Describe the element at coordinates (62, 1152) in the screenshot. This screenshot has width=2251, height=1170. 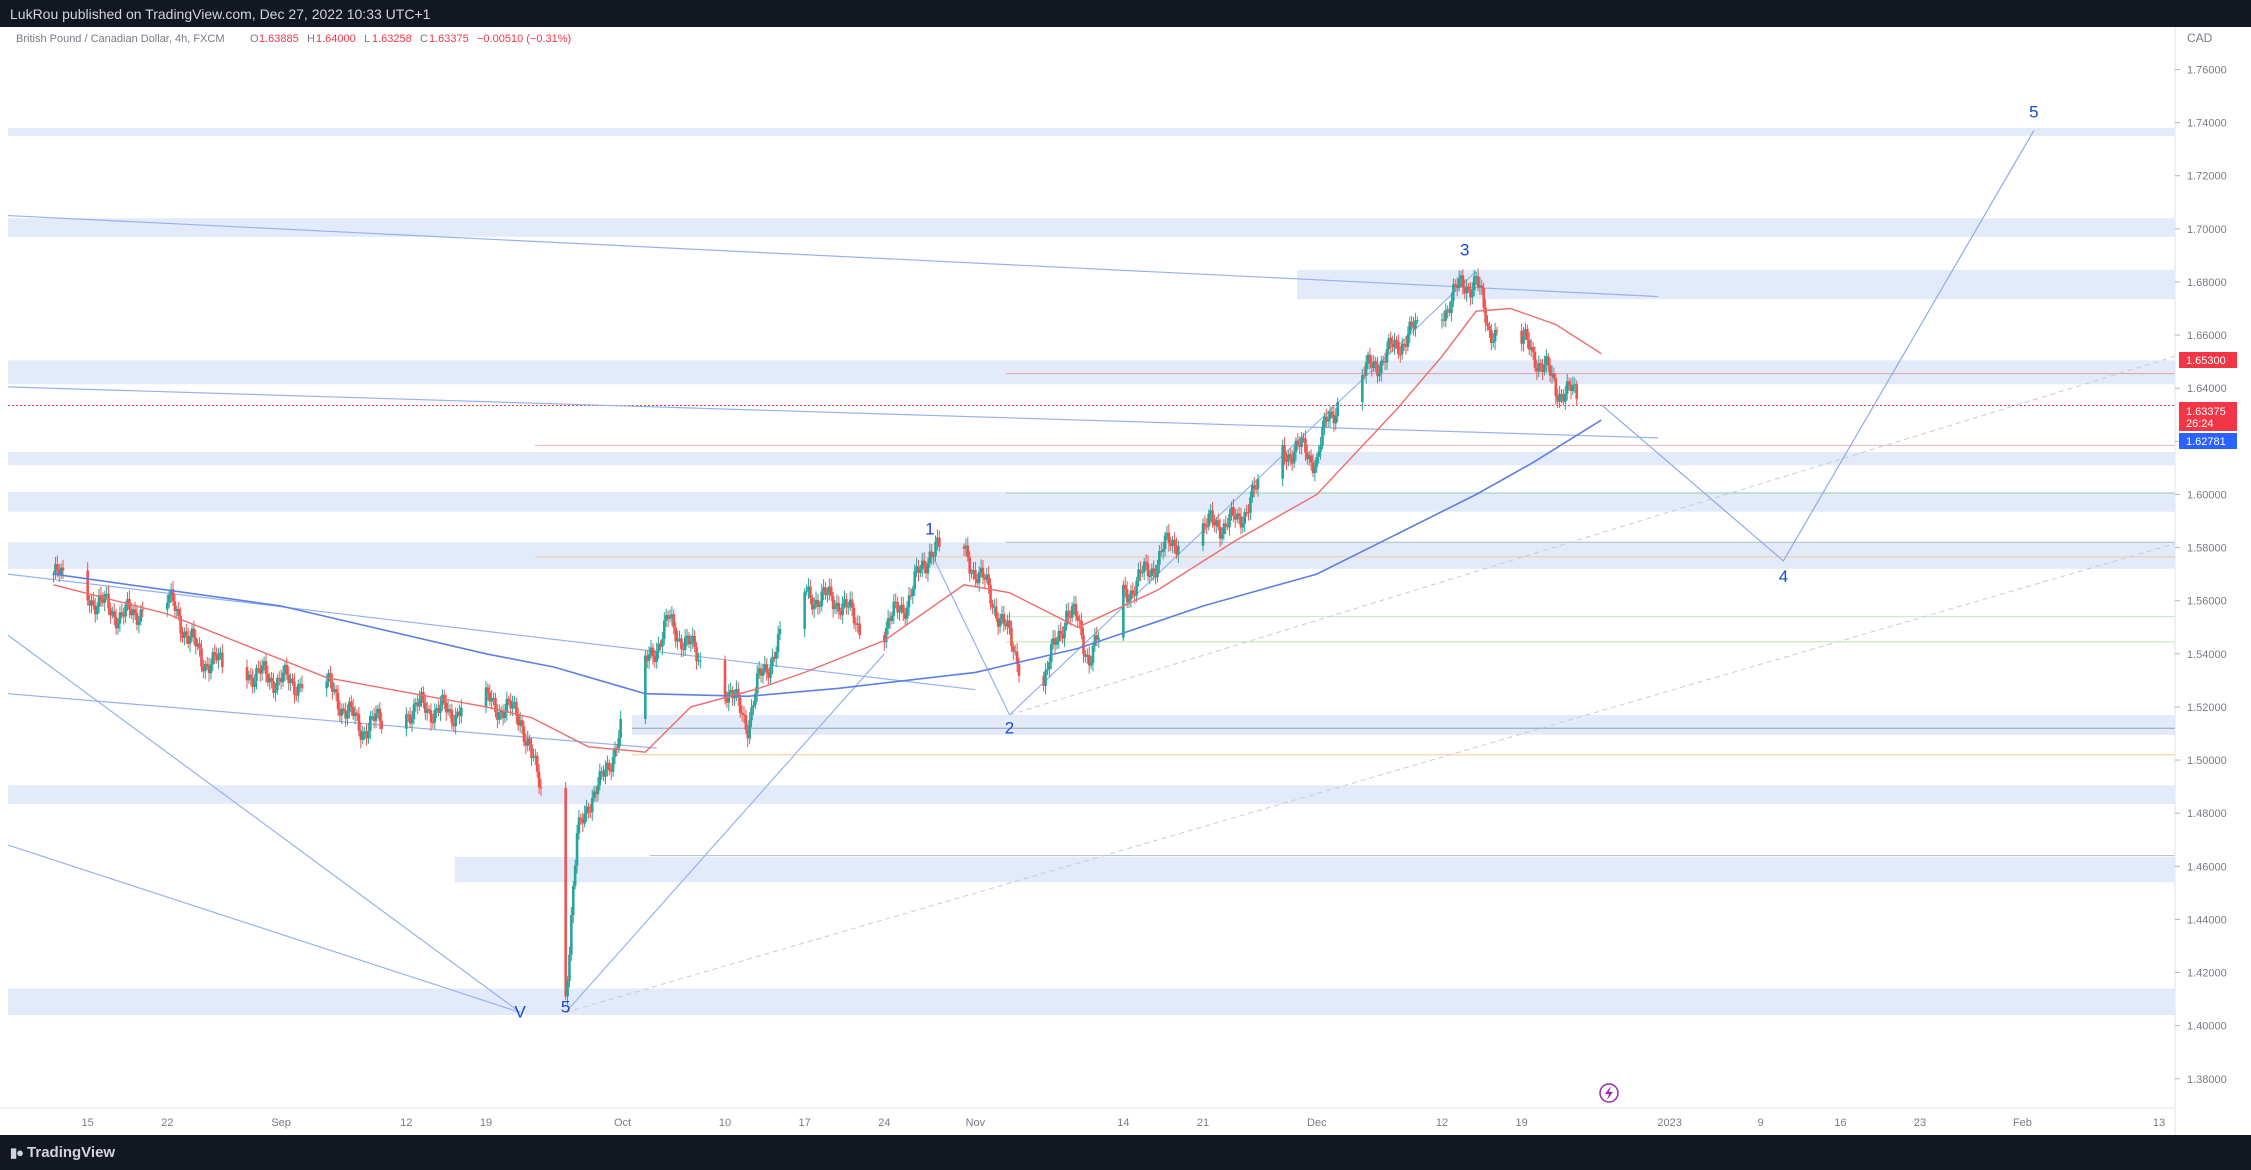
I see `tradingview-logo: ▮● TradingView` at that location.